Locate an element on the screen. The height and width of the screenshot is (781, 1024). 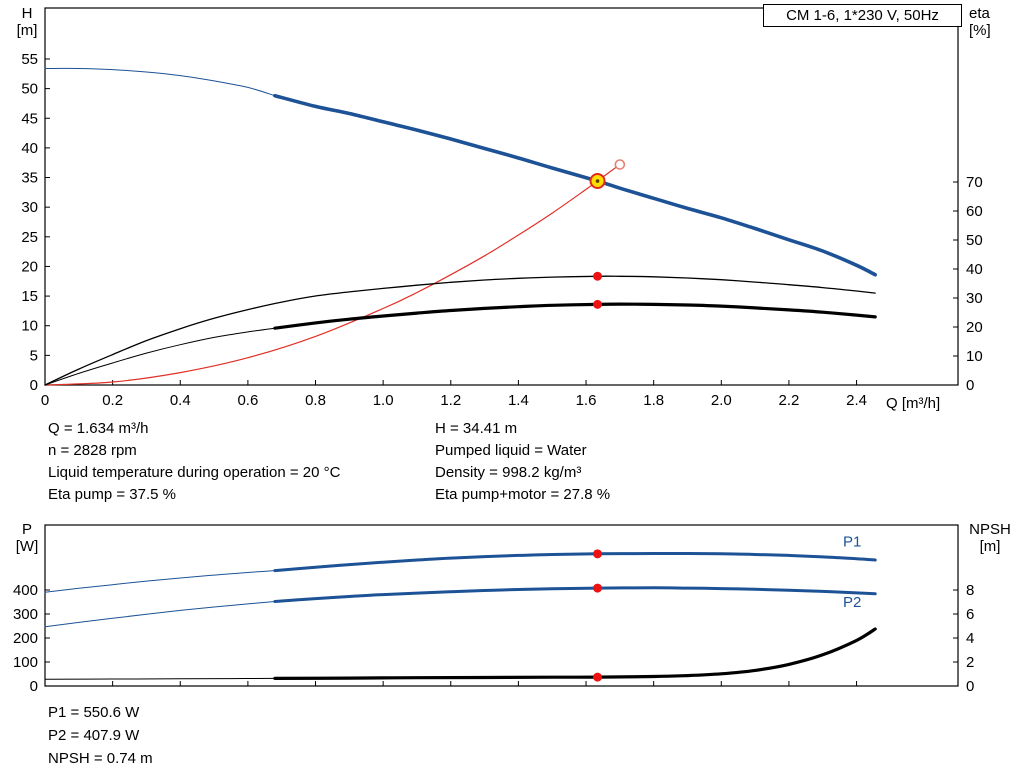
eta-pump-point is located at coordinates (598, 276).